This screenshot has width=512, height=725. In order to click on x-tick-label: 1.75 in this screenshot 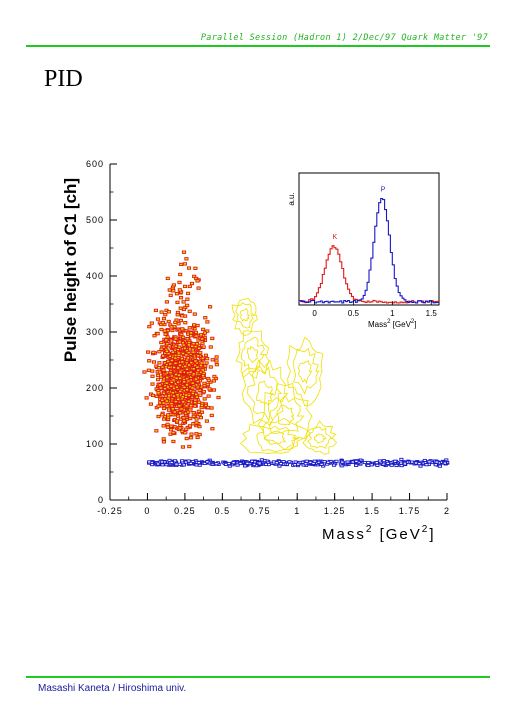, I will do `click(410, 511)`.